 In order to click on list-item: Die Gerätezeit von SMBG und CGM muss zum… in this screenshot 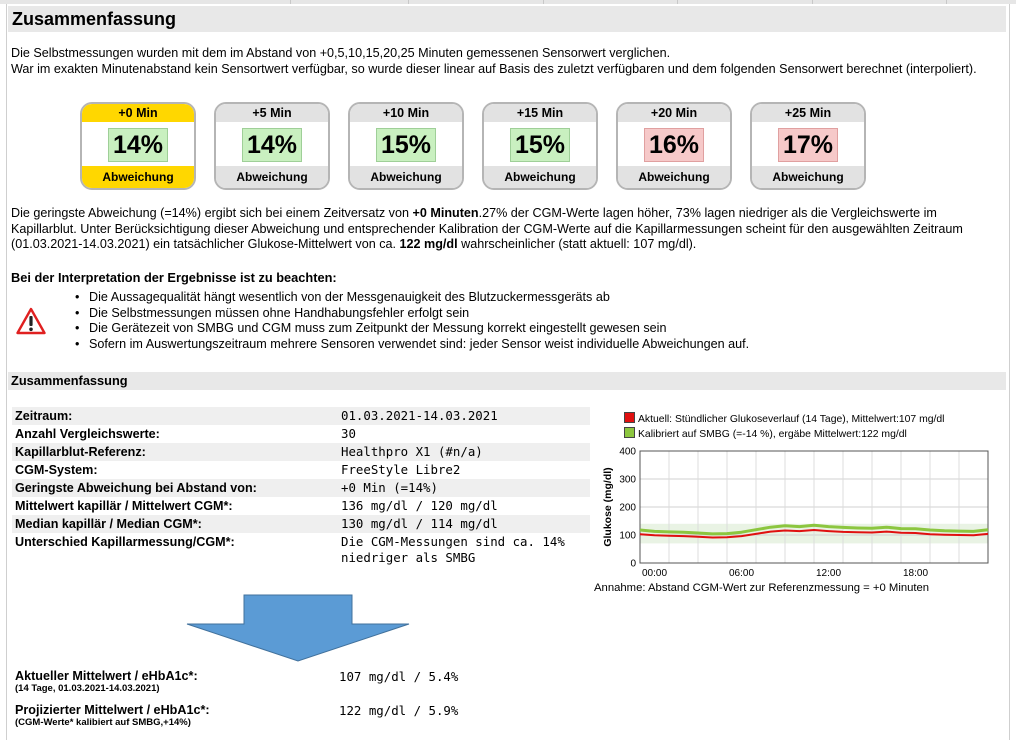, I will do `click(412, 329)`.